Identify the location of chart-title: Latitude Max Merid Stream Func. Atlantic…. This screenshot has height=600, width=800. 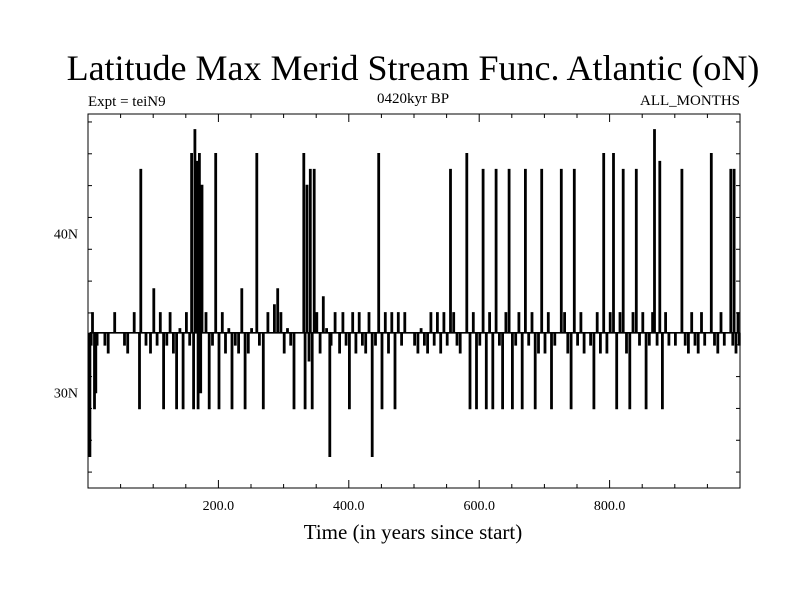
(413, 68).